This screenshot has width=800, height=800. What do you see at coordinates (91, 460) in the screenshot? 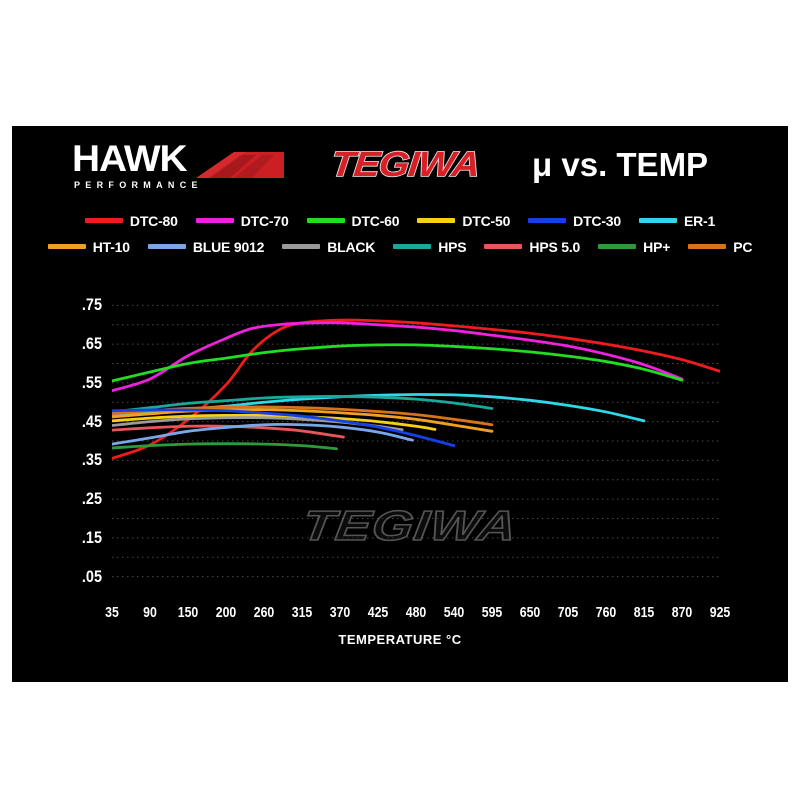
I see `y-axis-tick-label: .35` at bounding box center [91, 460].